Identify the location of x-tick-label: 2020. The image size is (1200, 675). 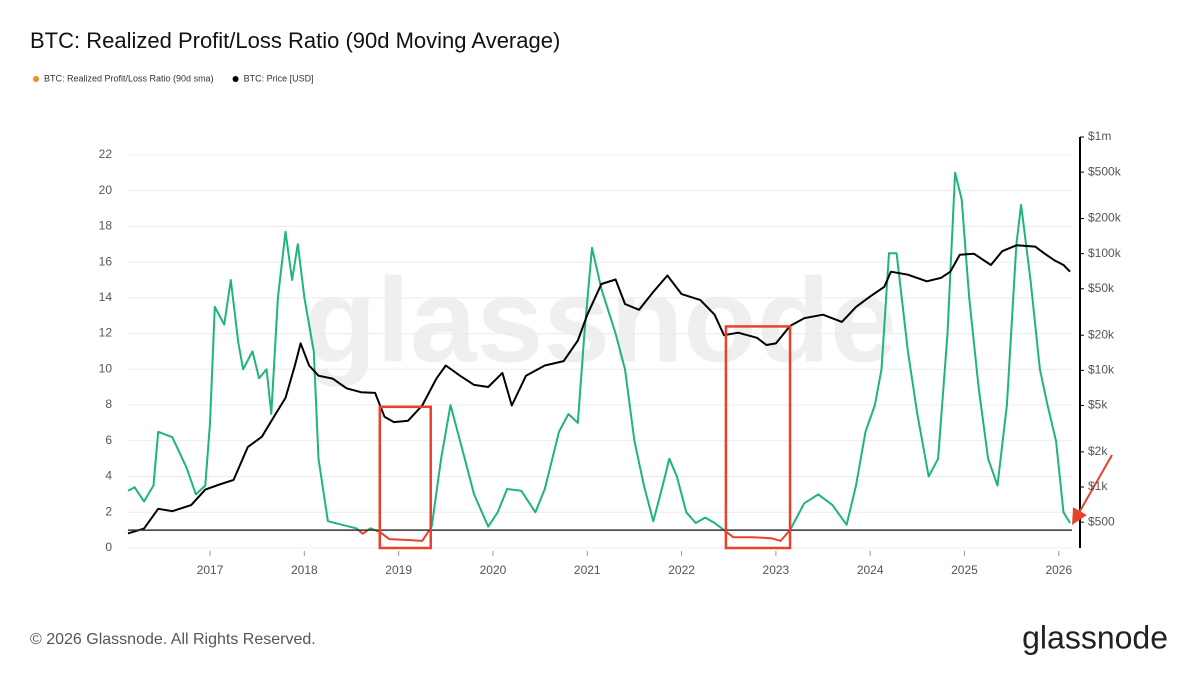
(493, 570).